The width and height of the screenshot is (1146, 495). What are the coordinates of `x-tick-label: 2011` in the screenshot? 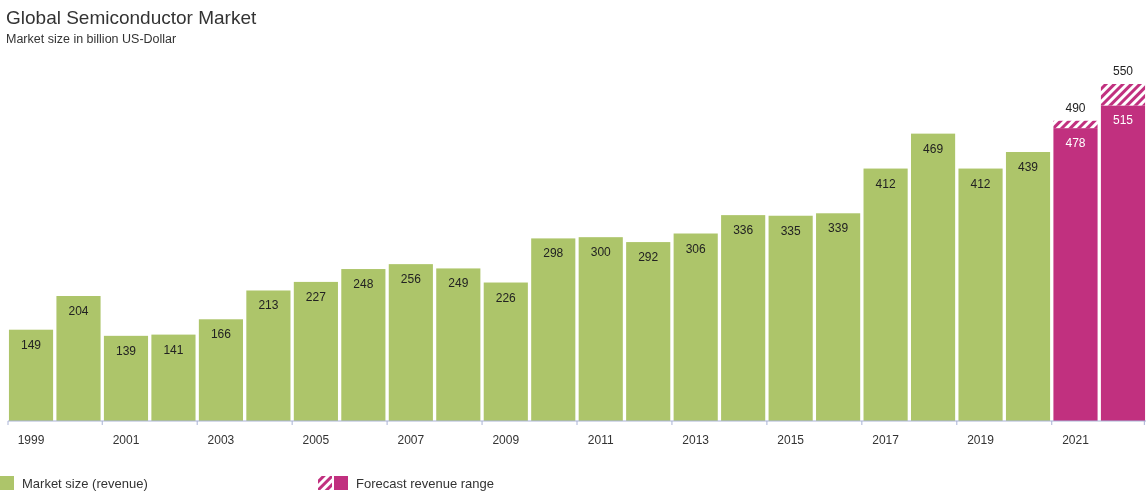 It's located at (600, 440).